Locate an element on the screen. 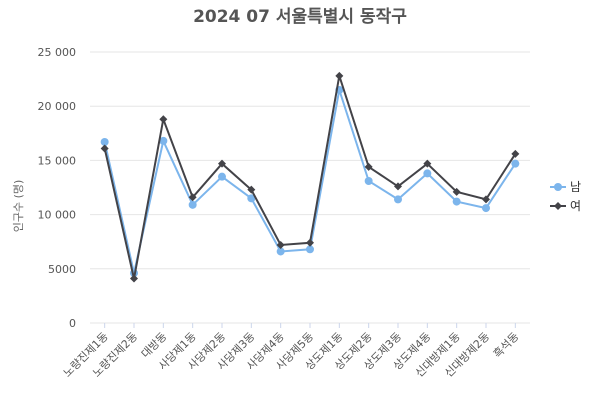  y-tick-label: 10 000 is located at coordinates (57, 215).